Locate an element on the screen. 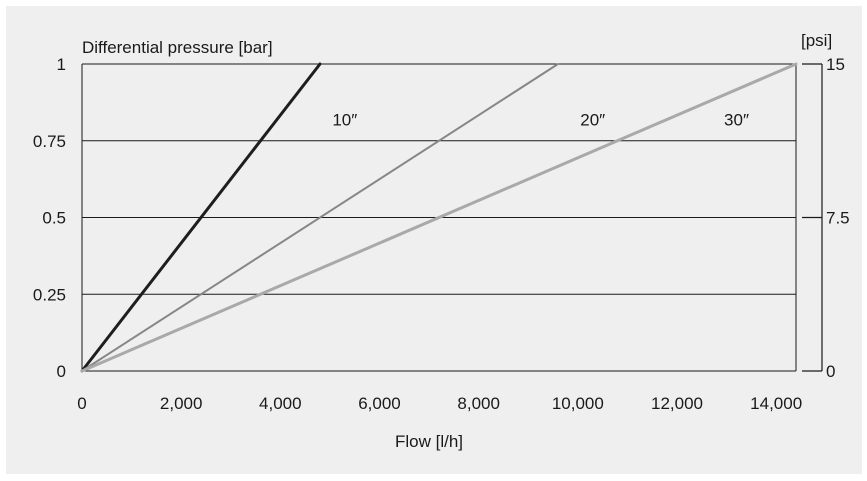 Image resolution: width=867 pixels, height=481 pixels. y2-tick-label-0: 0 is located at coordinates (830, 371).